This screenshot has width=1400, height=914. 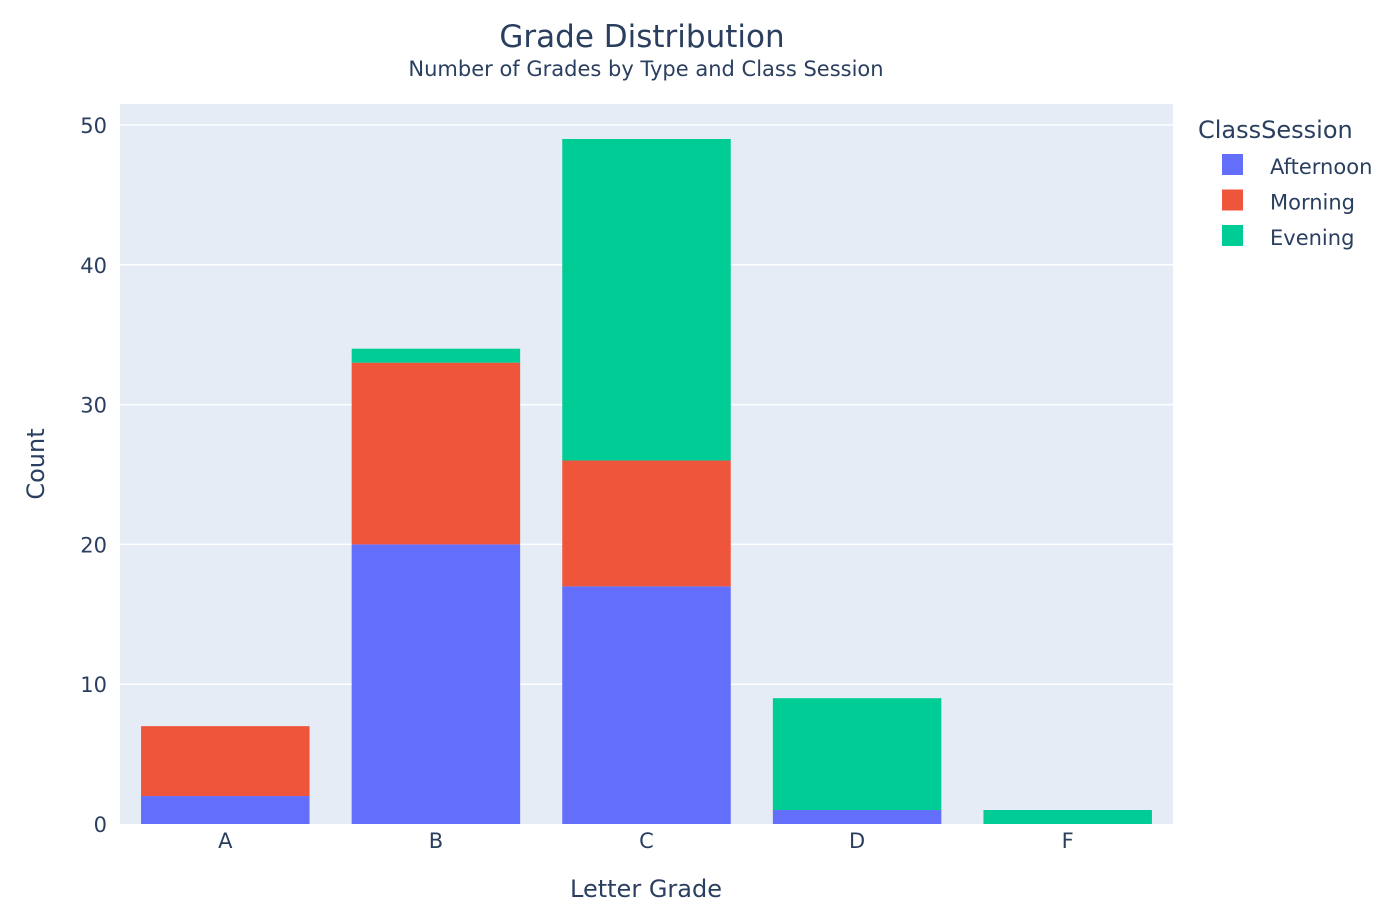 What do you see at coordinates (225, 761) in the screenshot?
I see `bar-morning-a` at bounding box center [225, 761].